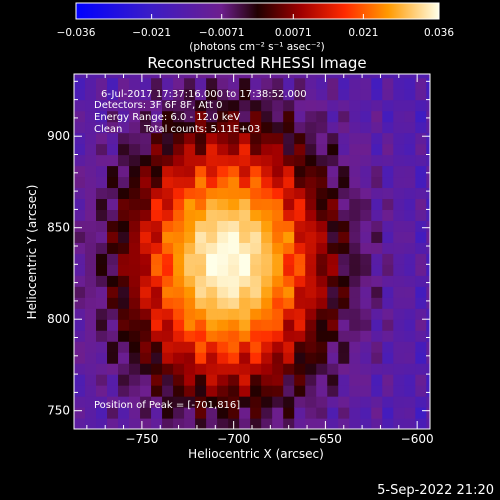 This screenshot has width=500, height=500. What do you see at coordinates (256, 63) in the screenshot?
I see `chart-title: Reconstructed RHESSI Image` at bounding box center [256, 63].